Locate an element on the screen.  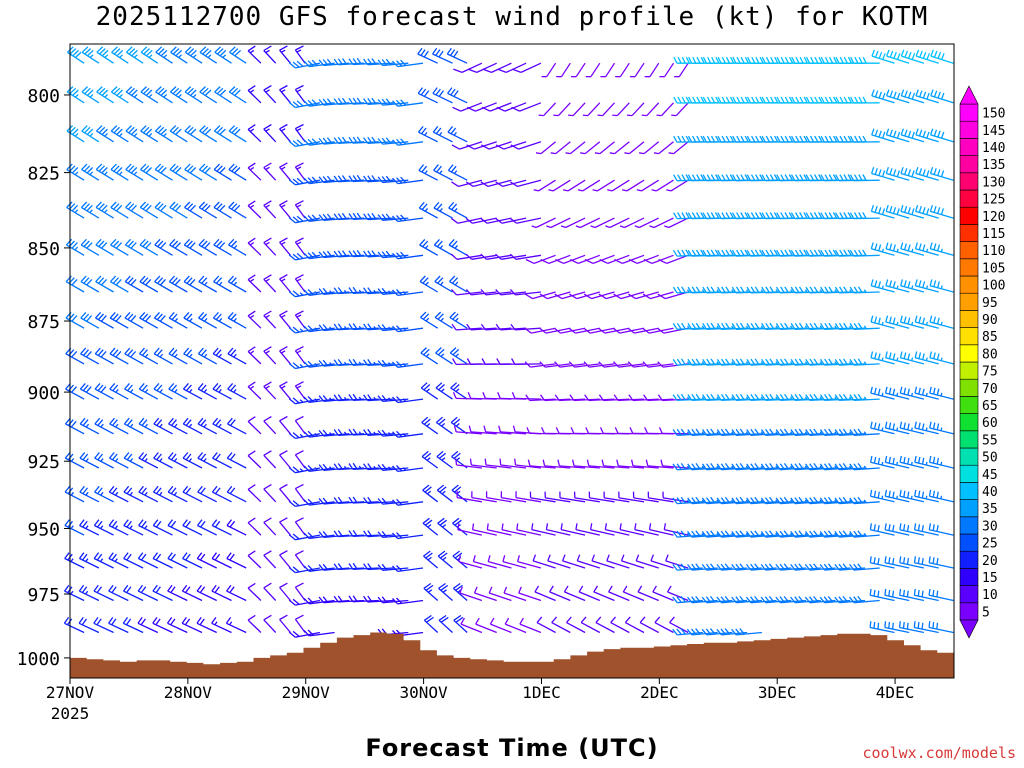
y-tick-label: 950 is located at coordinates (43, 529).